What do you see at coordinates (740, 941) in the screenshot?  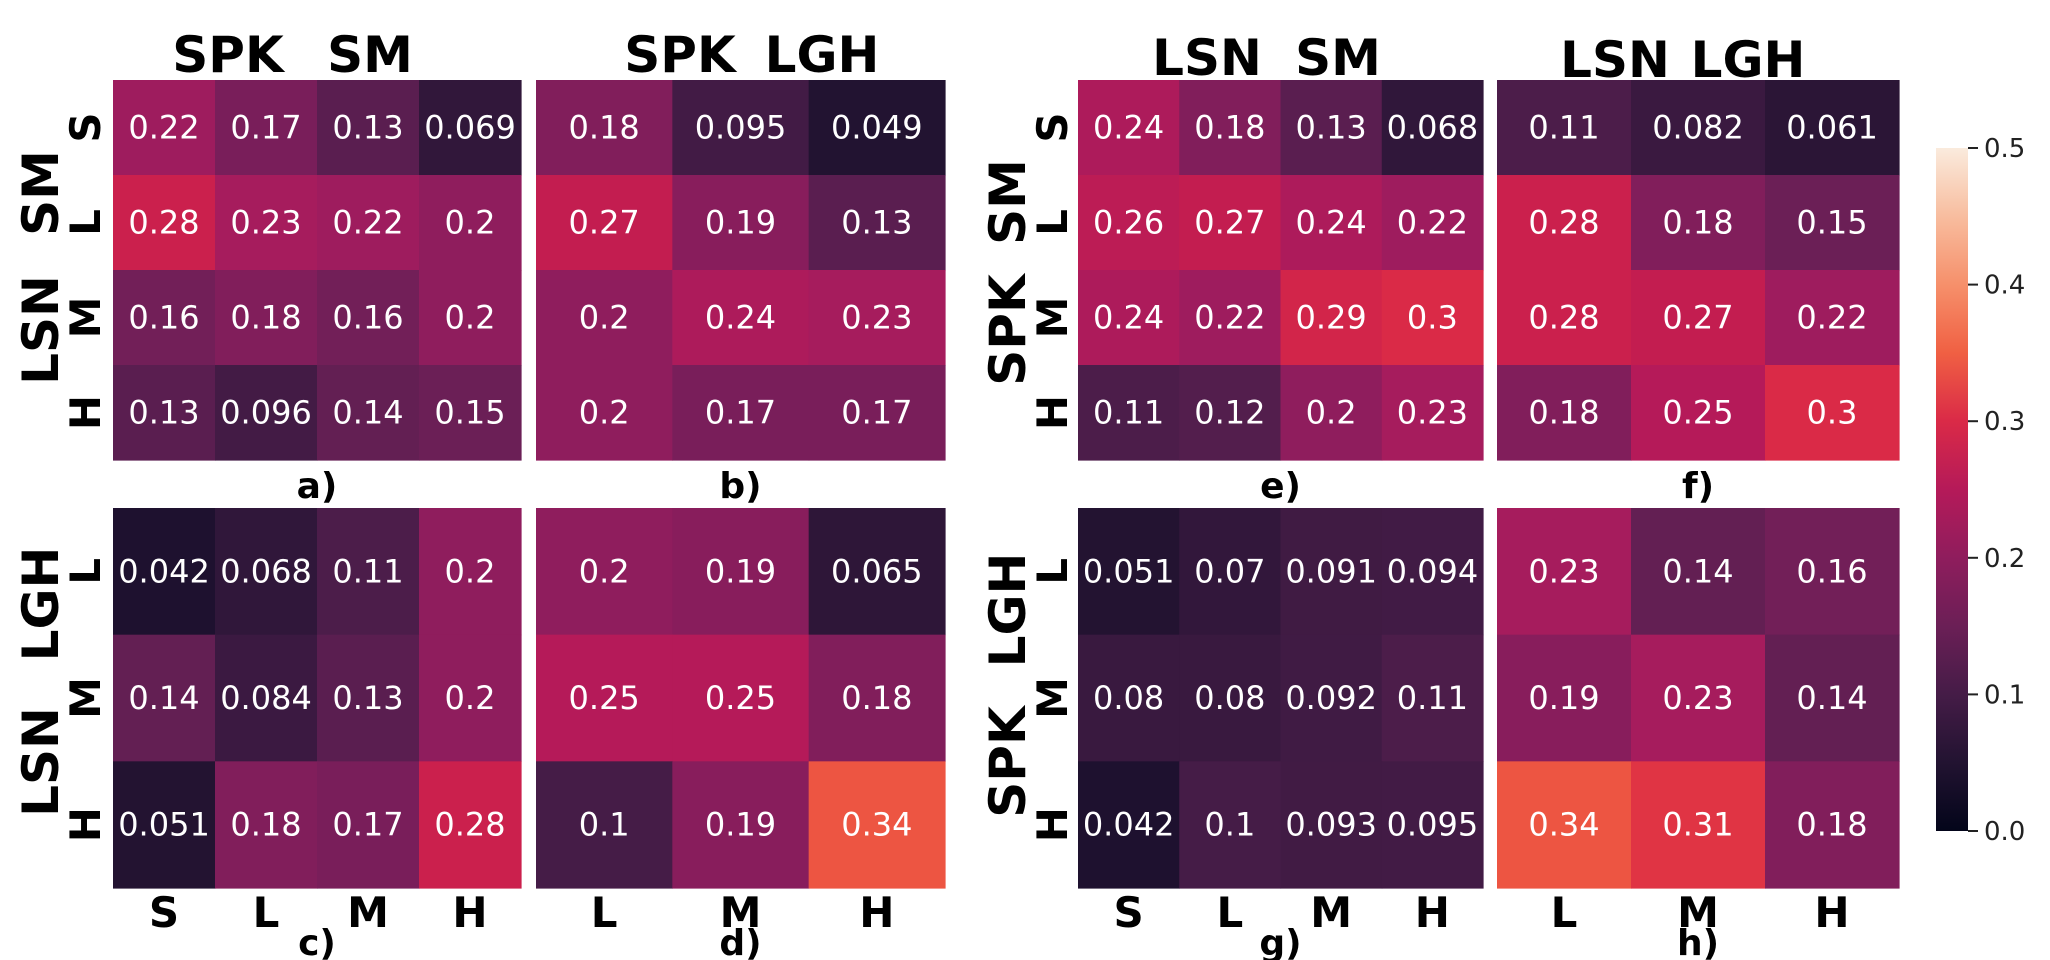 I see `panel-label: d)` at bounding box center [740, 941].